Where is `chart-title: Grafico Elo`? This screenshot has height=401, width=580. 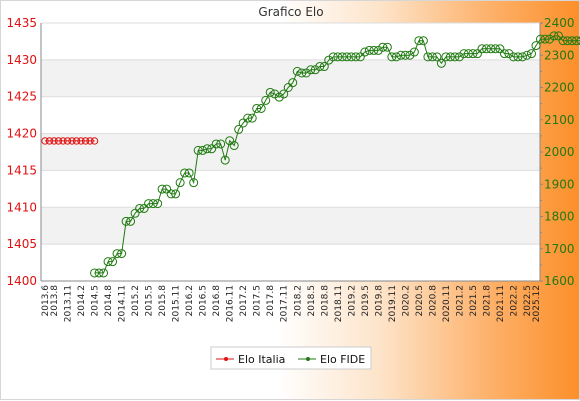
chart-title: Grafico Elo is located at coordinates (290, 12).